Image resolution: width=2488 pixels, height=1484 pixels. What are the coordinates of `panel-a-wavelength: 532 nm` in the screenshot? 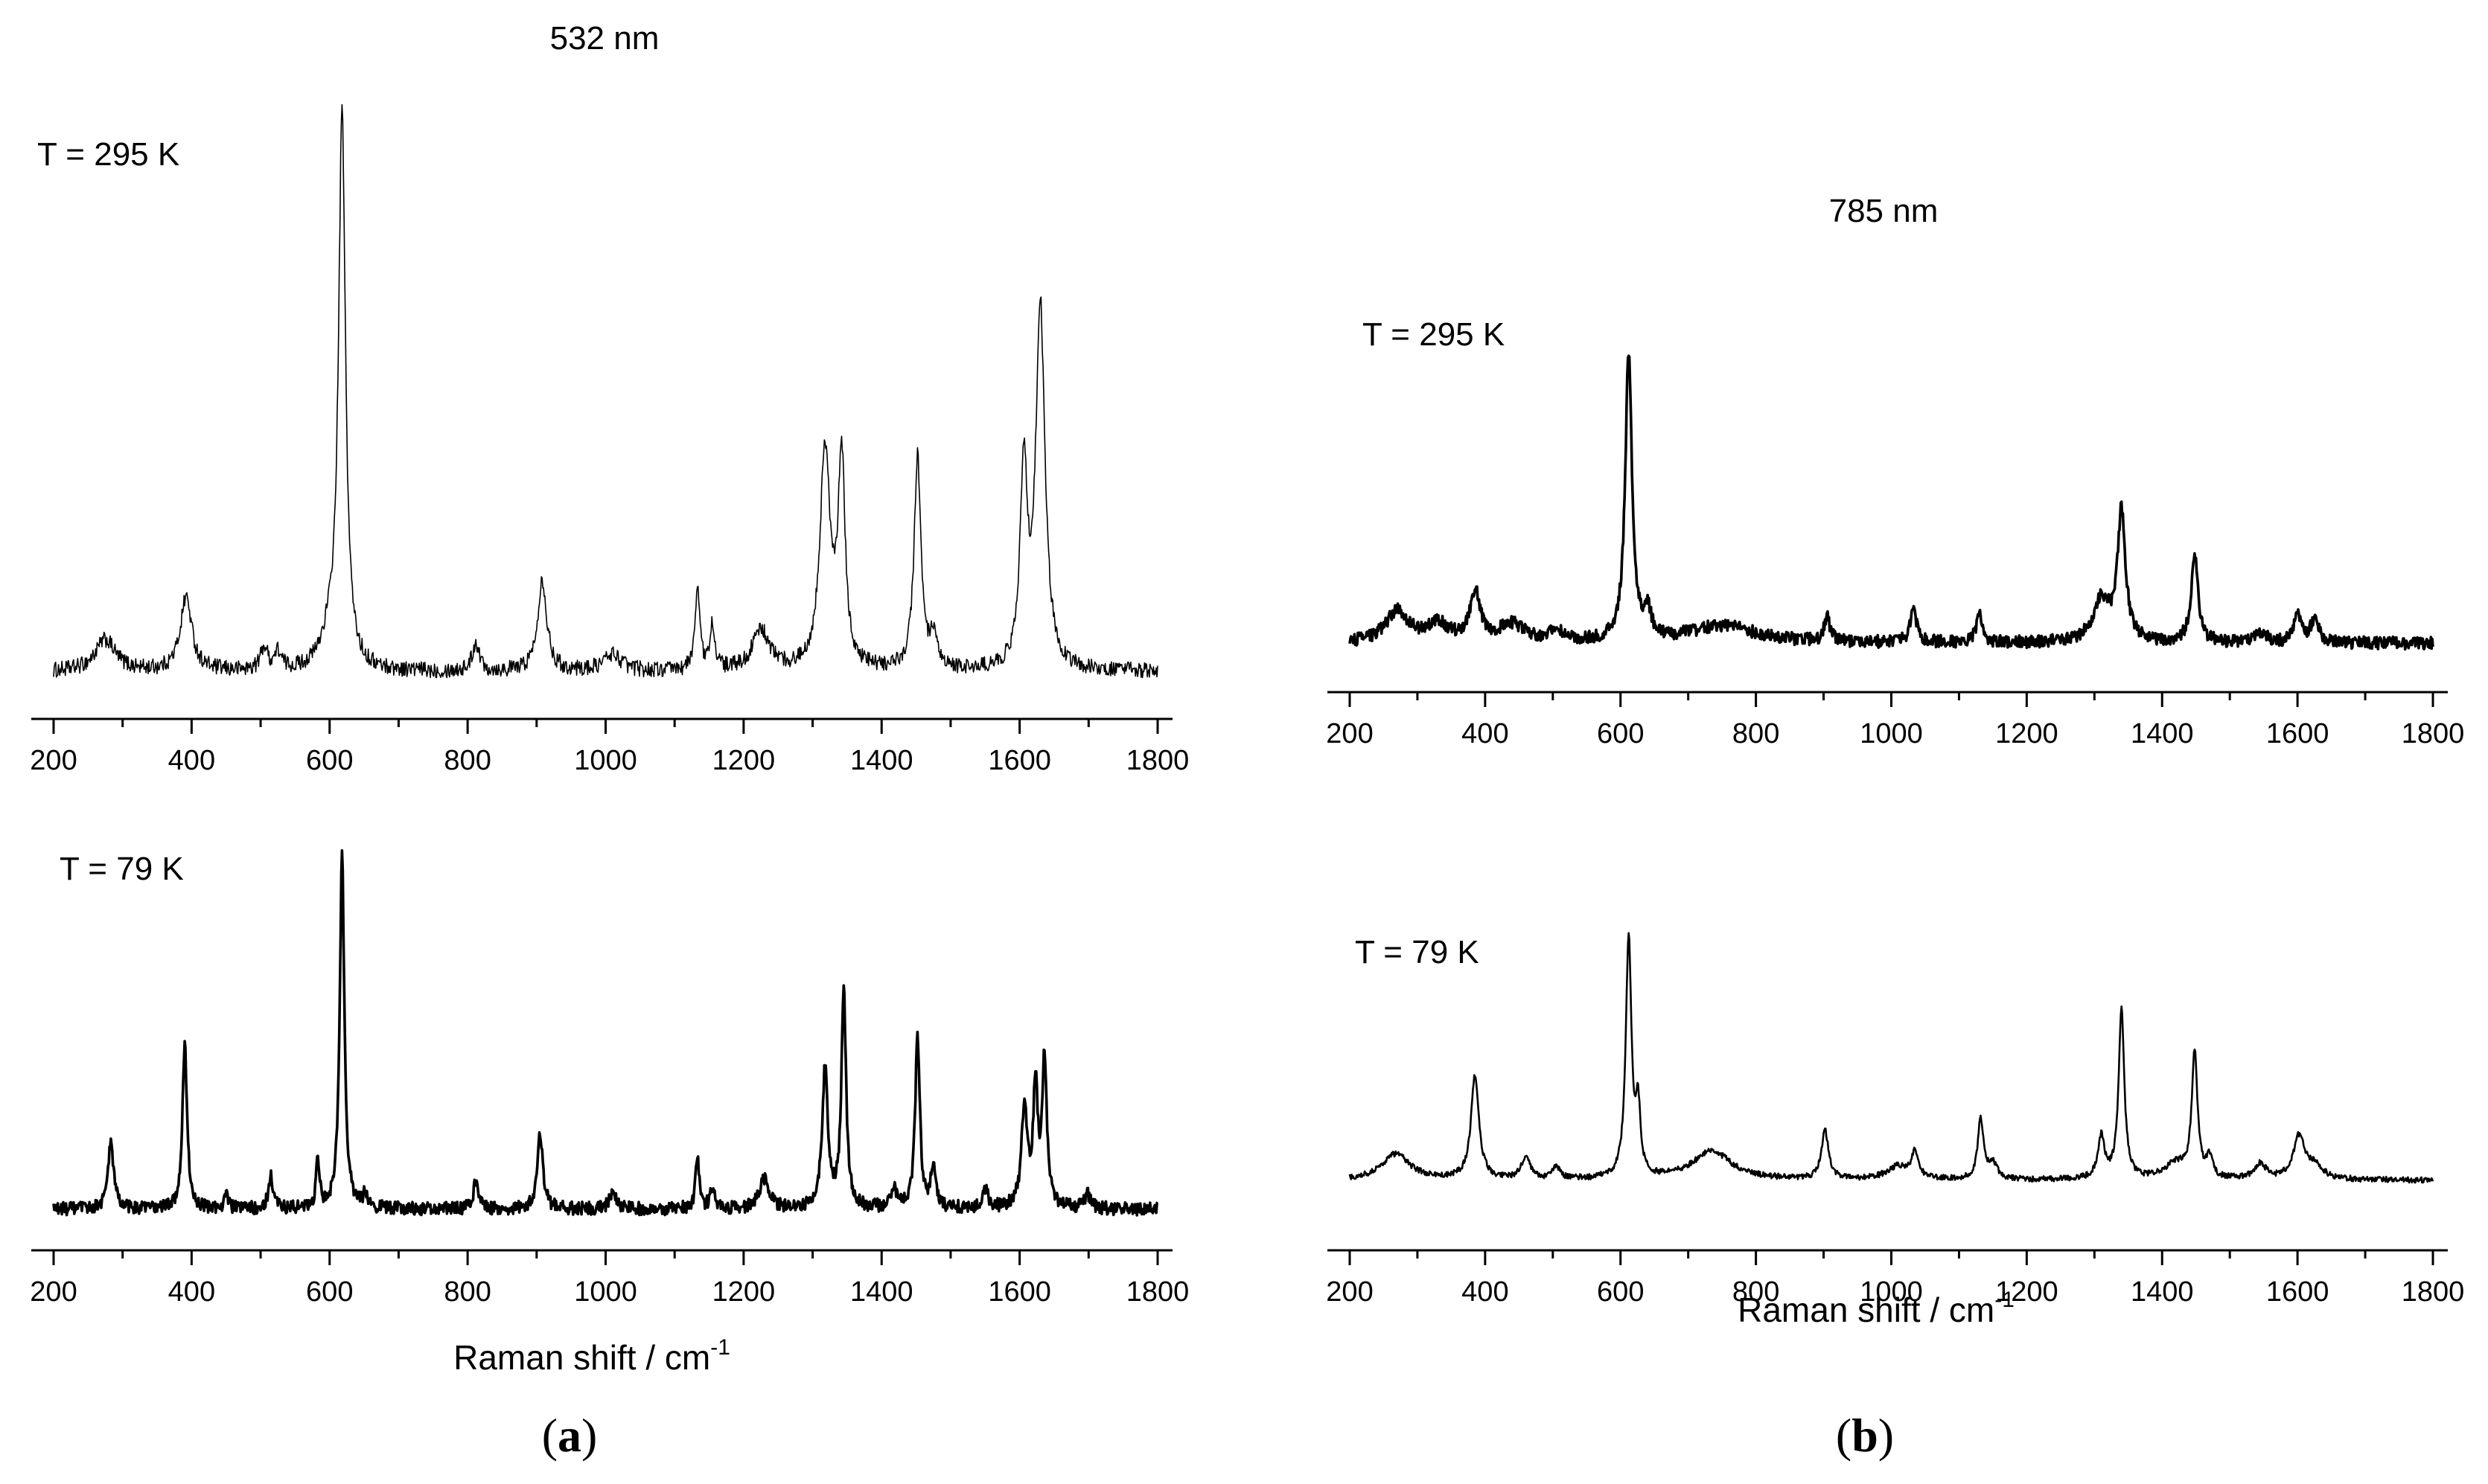 It's located at (605, 38).